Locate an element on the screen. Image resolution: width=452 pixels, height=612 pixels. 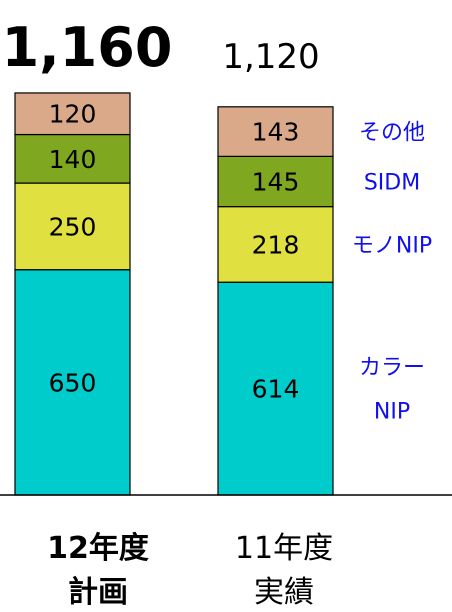
data-label: 145 is located at coordinates (276, 182).